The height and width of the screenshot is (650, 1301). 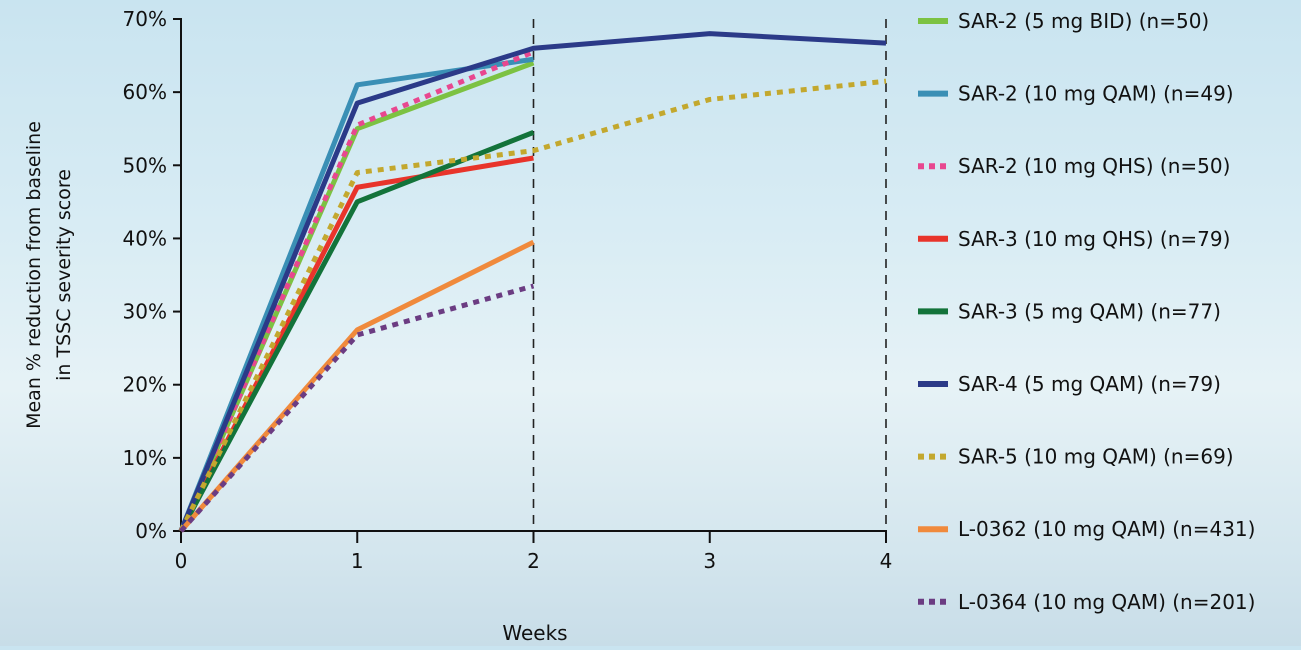 I want to click on legend-label: L-0364 (10 mg QAM) (n=201), so click(x=1106, y=602).